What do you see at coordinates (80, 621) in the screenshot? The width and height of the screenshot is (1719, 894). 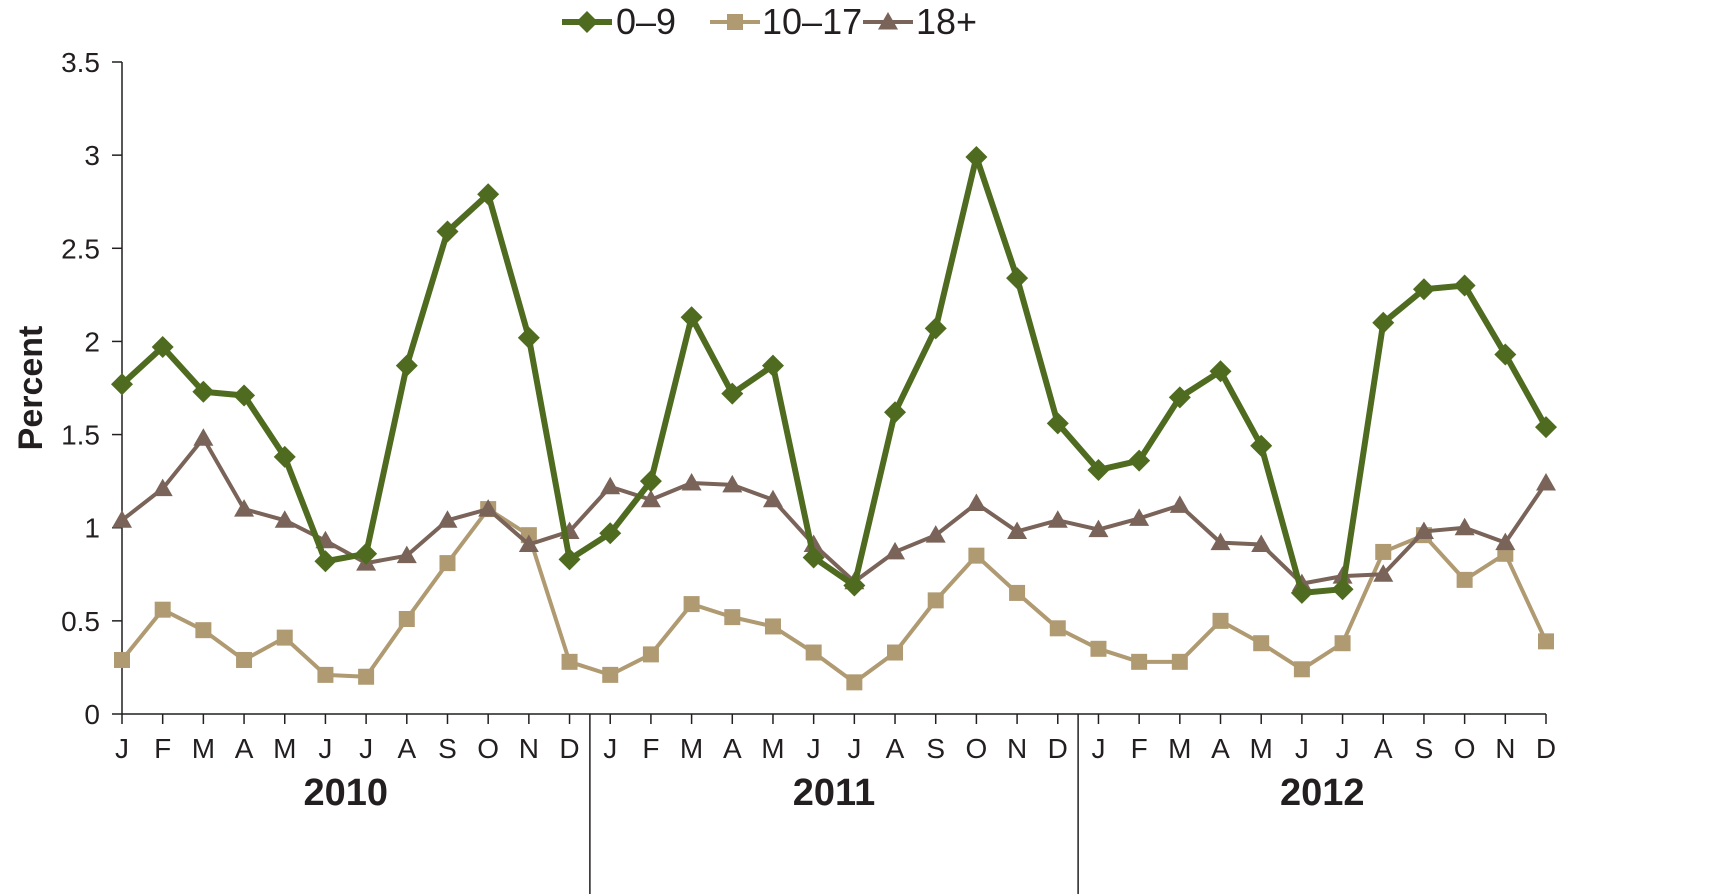 I see `y-tick-label: 0.5` at bounding box center [80, 621].